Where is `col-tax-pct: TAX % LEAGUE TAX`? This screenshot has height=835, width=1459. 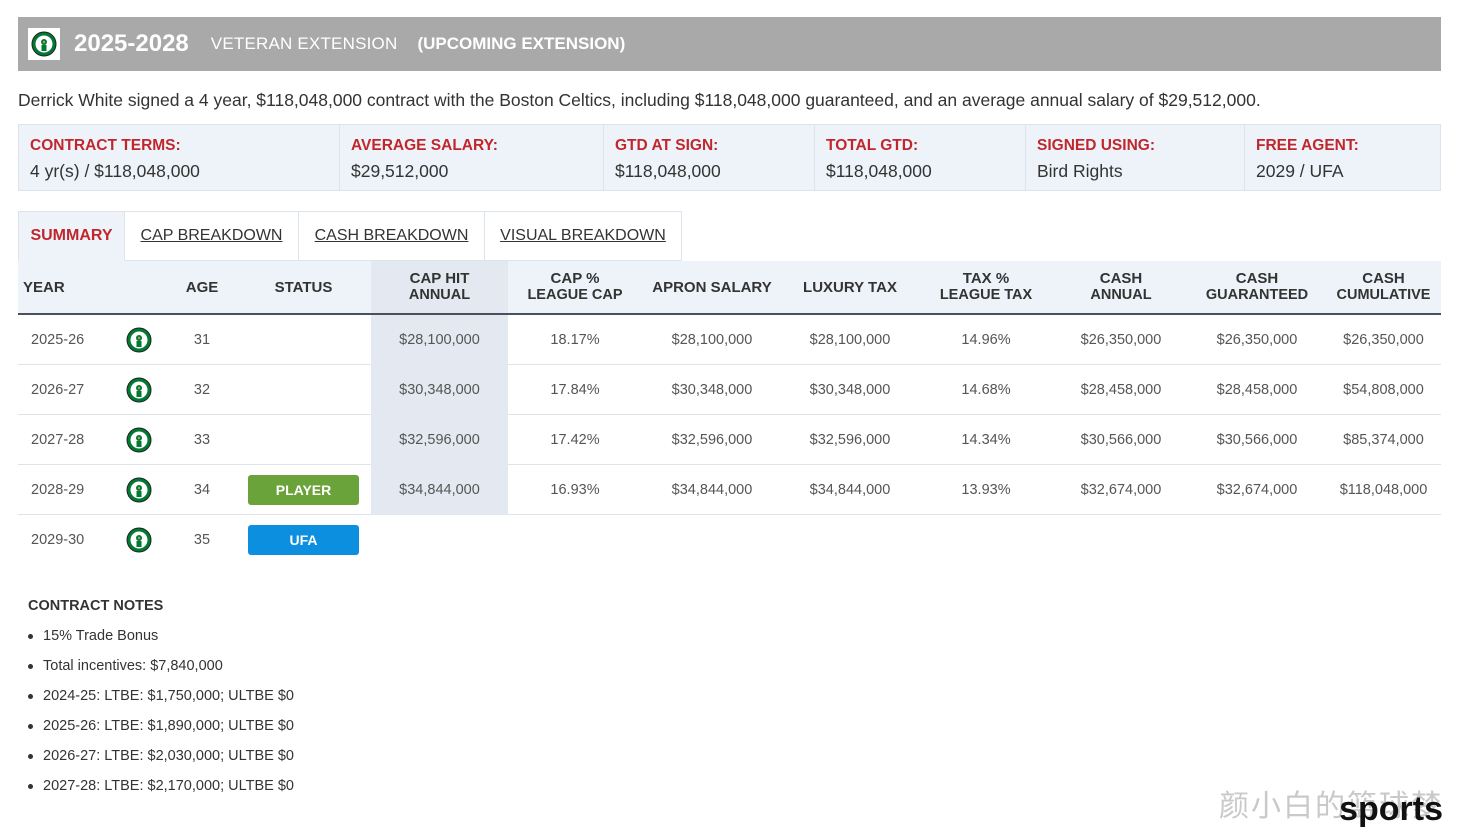 col-tax-pct: TAX % LEAGUE TAX is located at coordinates (986, 287).